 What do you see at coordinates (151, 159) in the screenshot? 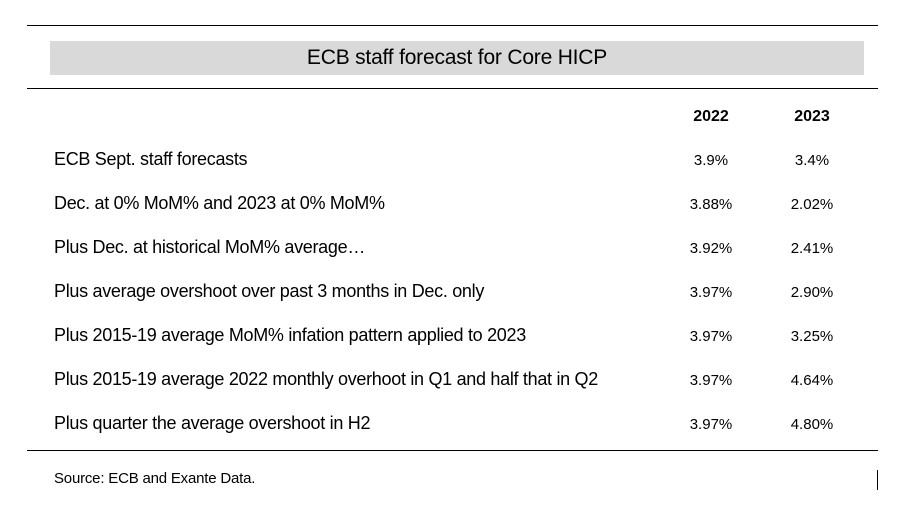
I see `row-label: ECB Sept. staff forecasts` at bounding box center [151, 159].